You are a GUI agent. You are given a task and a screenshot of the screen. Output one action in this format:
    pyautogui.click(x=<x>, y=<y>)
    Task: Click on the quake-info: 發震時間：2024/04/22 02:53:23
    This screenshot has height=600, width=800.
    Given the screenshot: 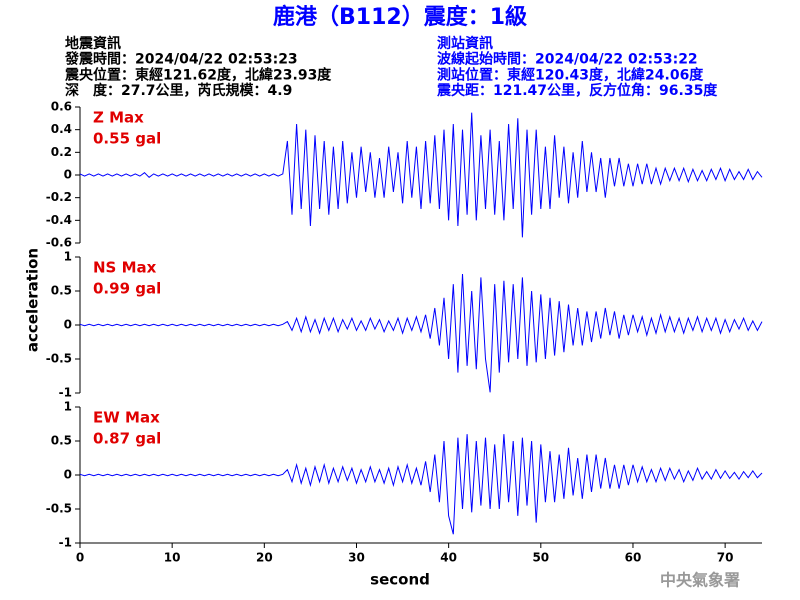 What is the action you would take?
    pyautogui.click(x=181, y=59)
    